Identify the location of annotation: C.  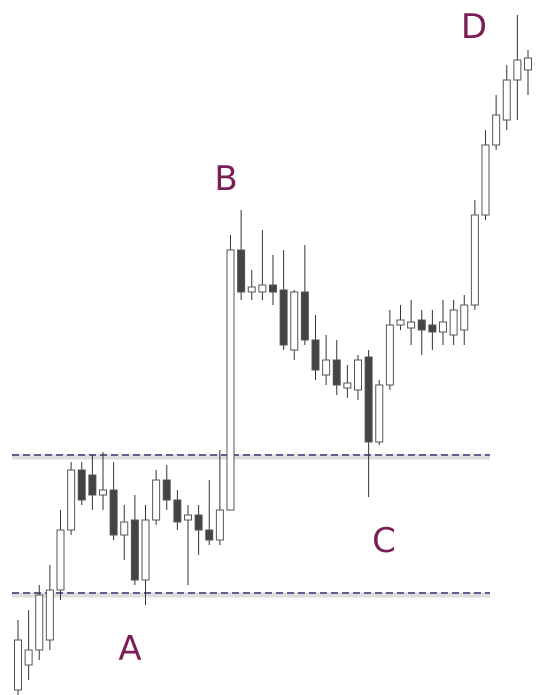
(384, 541).